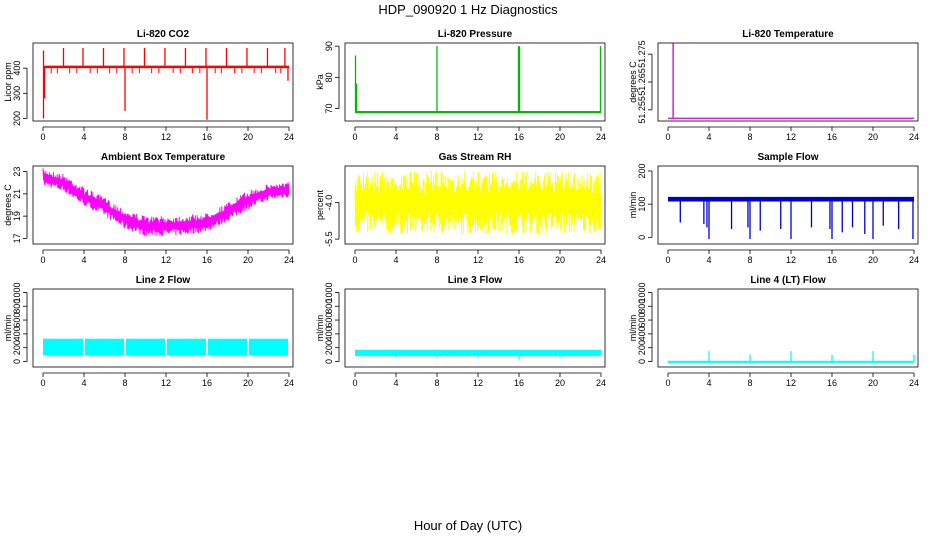 The width and height of the screenshot is (936, 540). What do you see at coordinates (163, 34) in the screenshot?
I see `panel-title: Li-820 CO2` at bounding box center [163, 34].